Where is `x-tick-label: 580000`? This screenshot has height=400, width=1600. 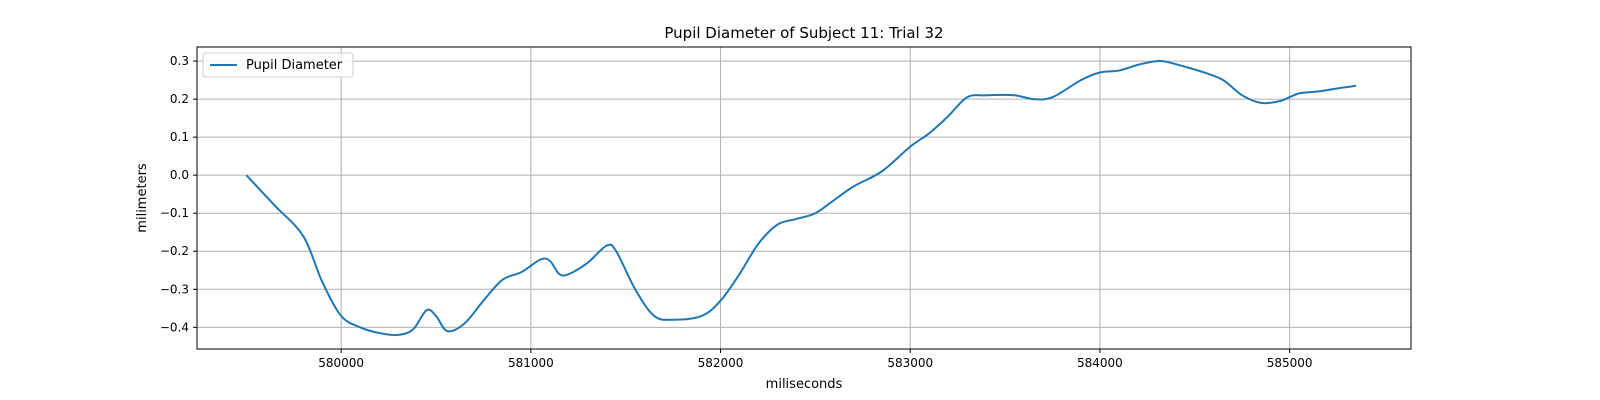 x-tick-label: 580000 is located at coordinates (341, 363).